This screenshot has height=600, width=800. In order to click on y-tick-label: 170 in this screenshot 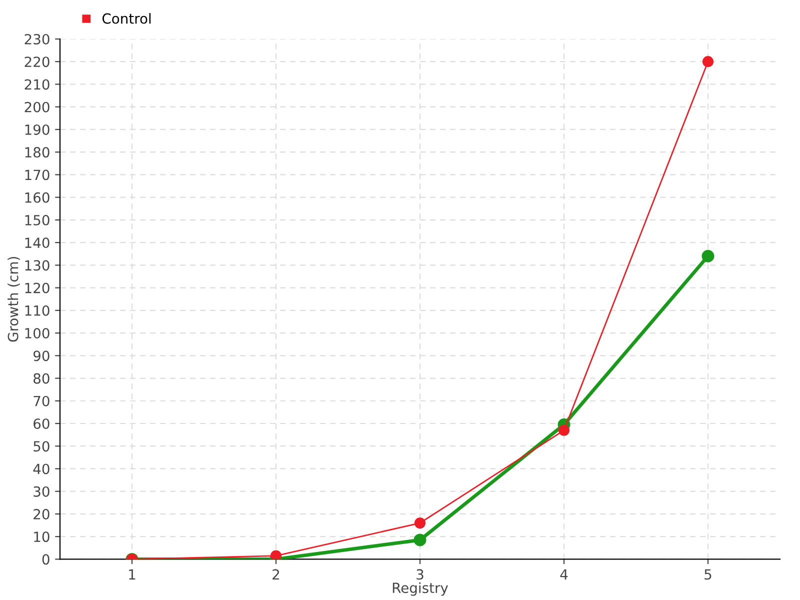, I will do `click(37, 175)`.